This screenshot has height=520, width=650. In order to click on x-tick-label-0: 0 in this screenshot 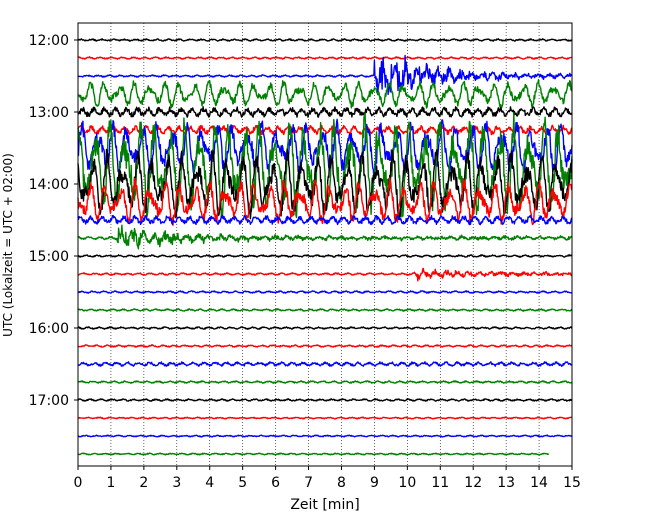, I will do `click(78, 483)`.